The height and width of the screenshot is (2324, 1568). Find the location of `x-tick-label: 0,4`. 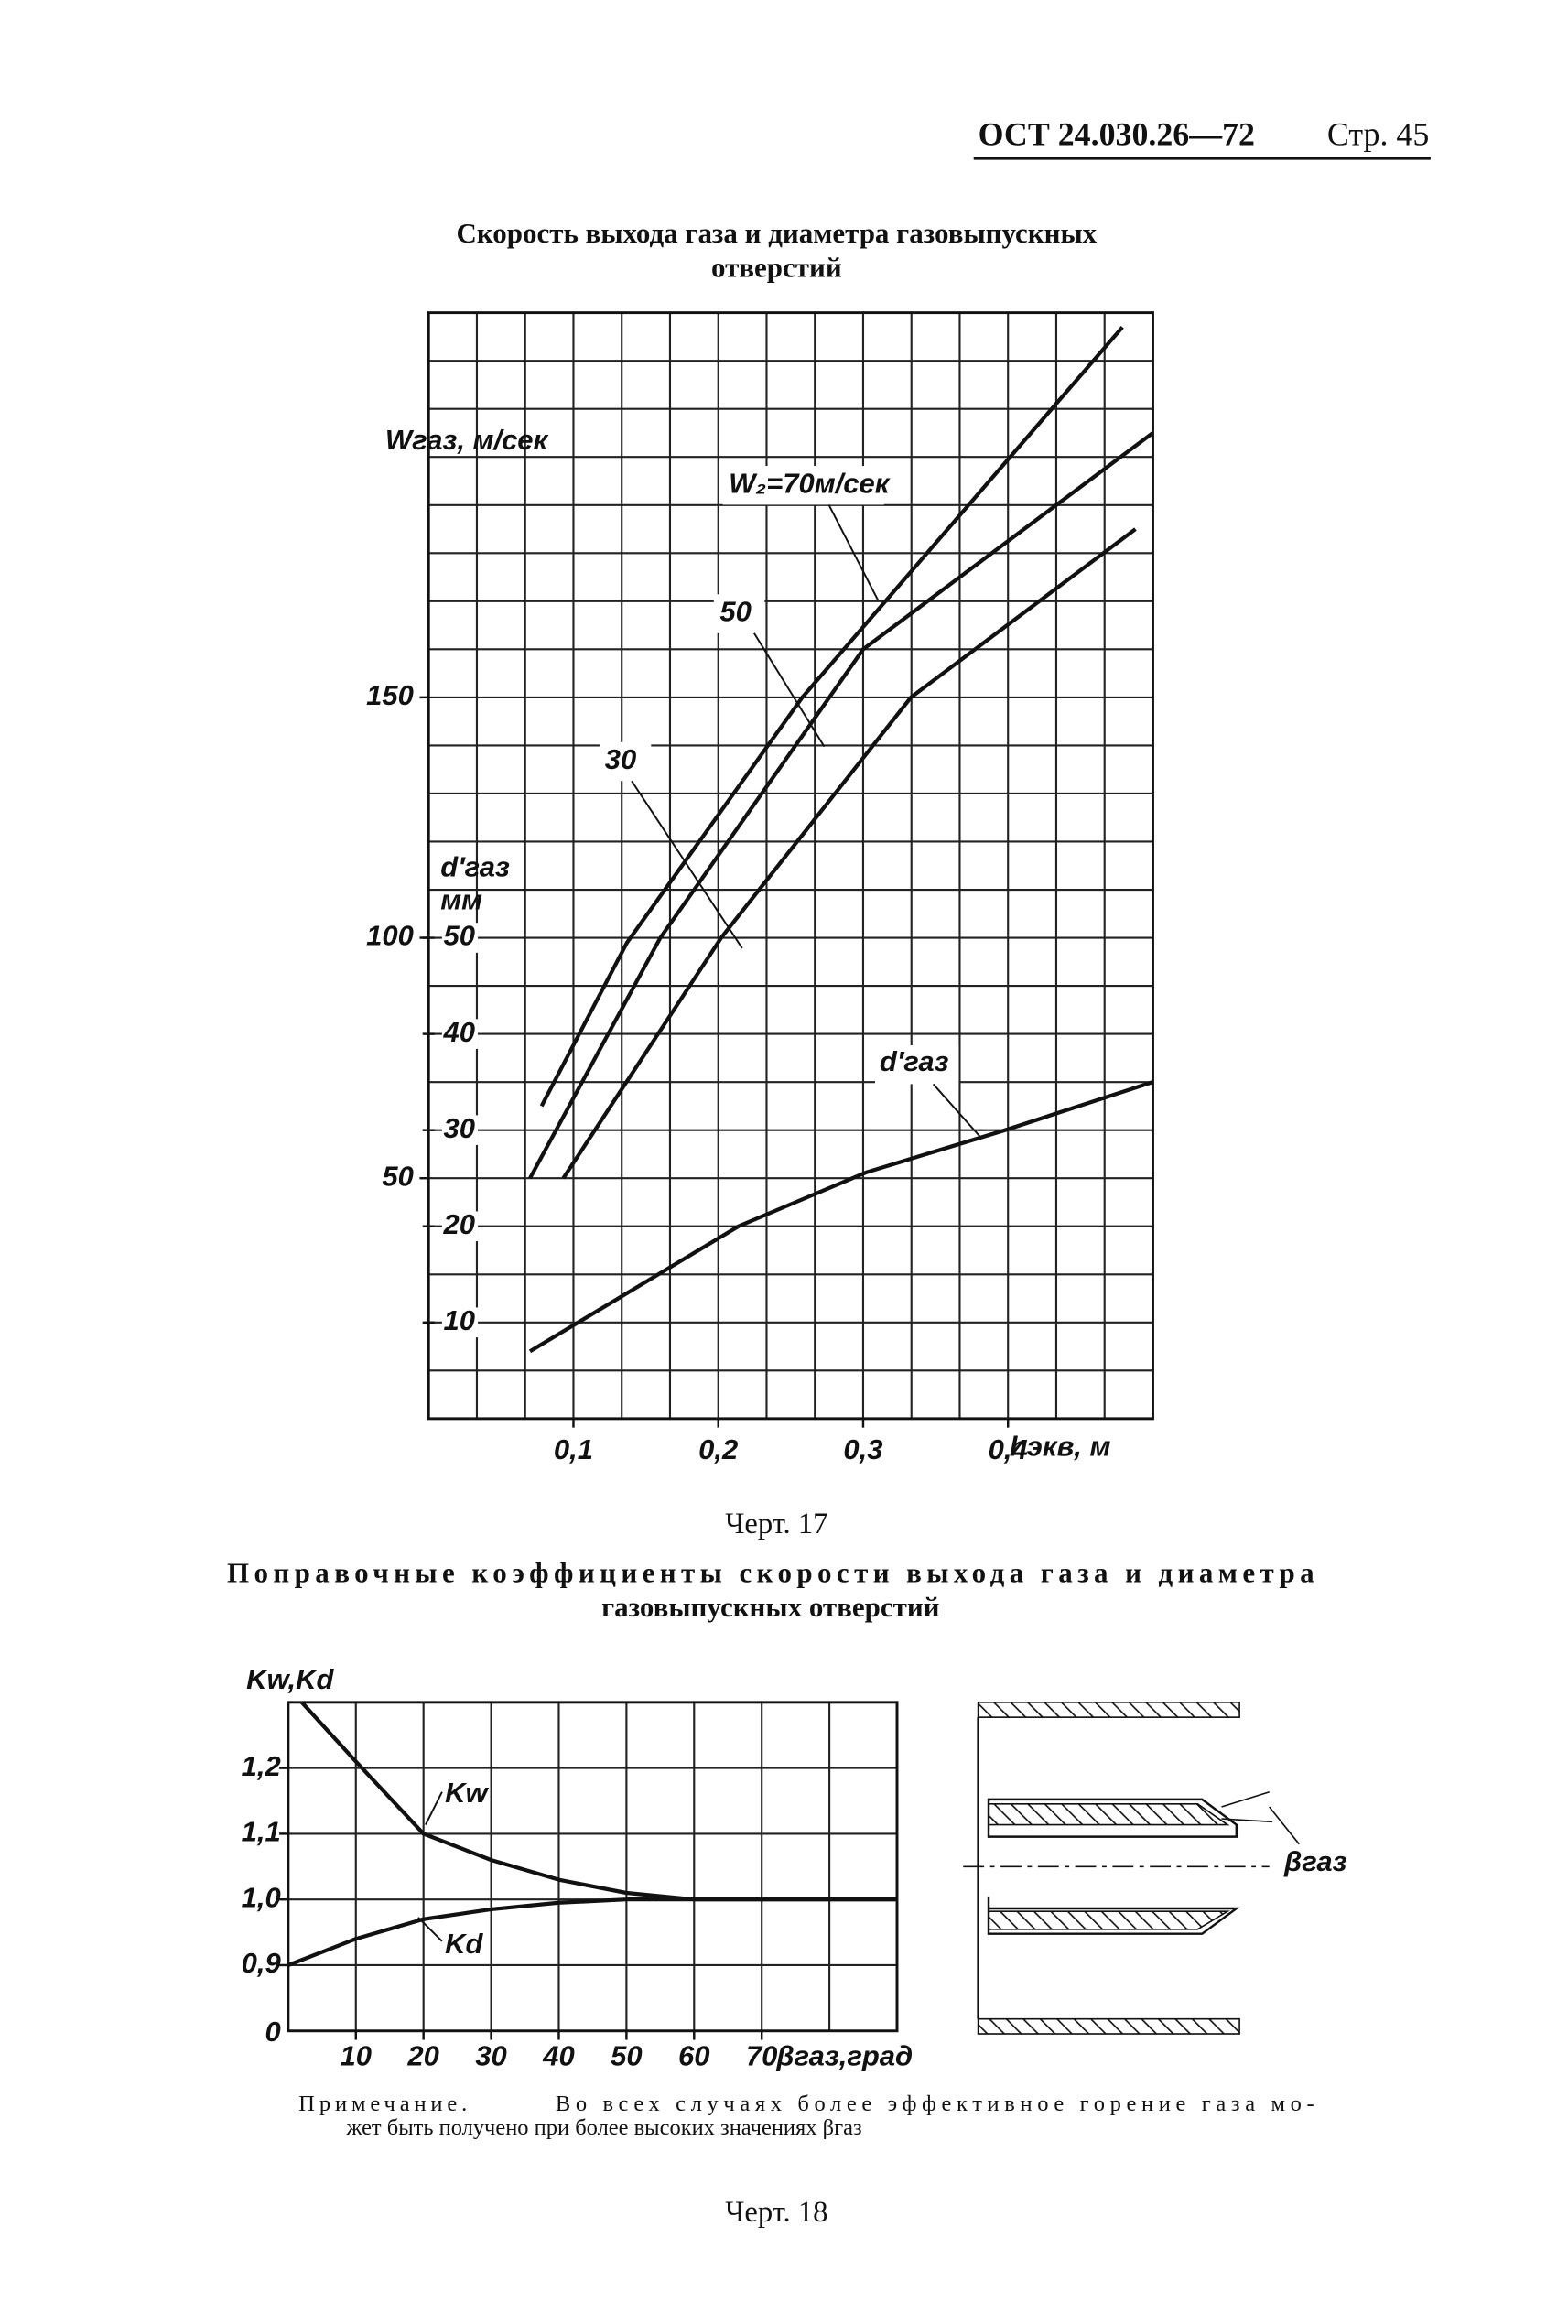

x-tick-label: 0,4 is located at coordinates (1009, 1449).